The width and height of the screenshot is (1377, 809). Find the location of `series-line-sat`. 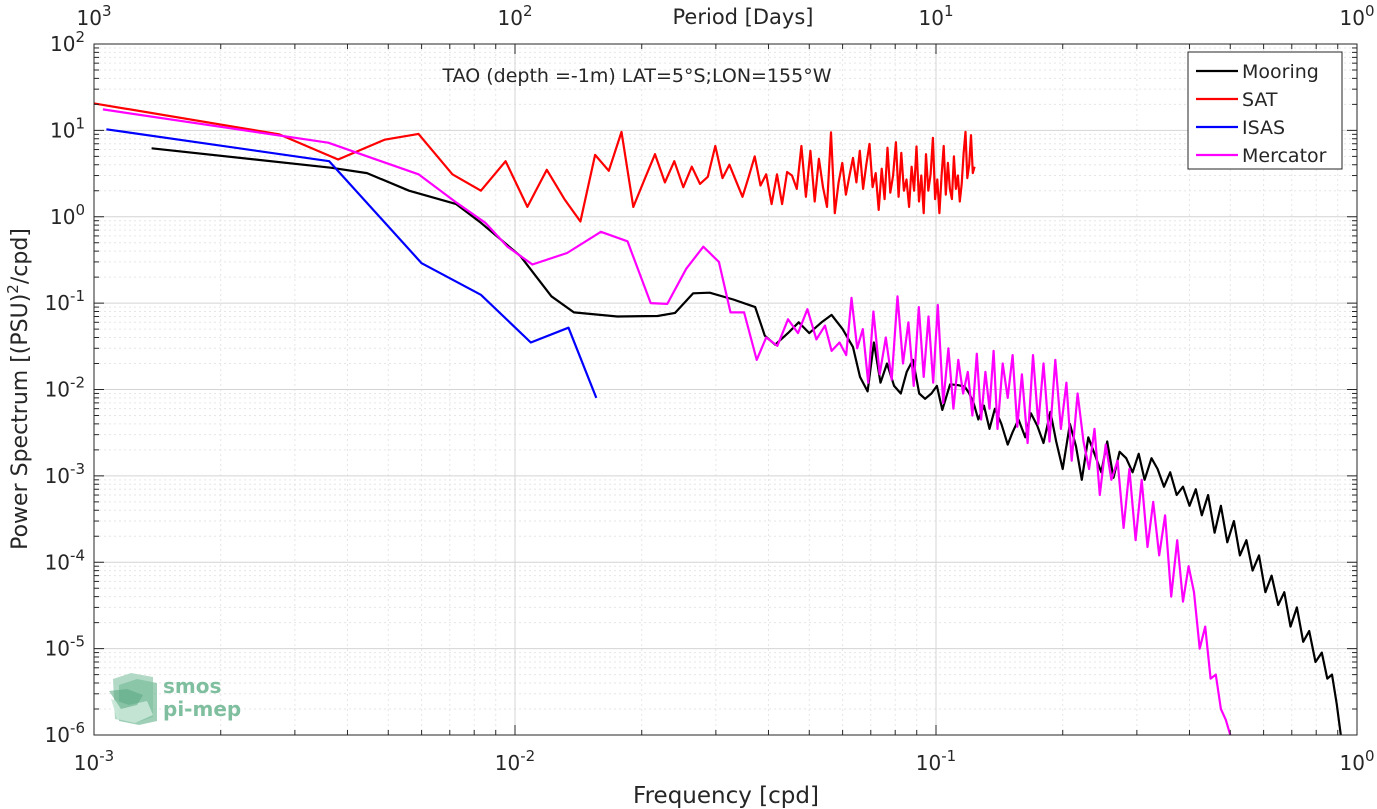

series-line-sat is located at coordinates (535, 162).